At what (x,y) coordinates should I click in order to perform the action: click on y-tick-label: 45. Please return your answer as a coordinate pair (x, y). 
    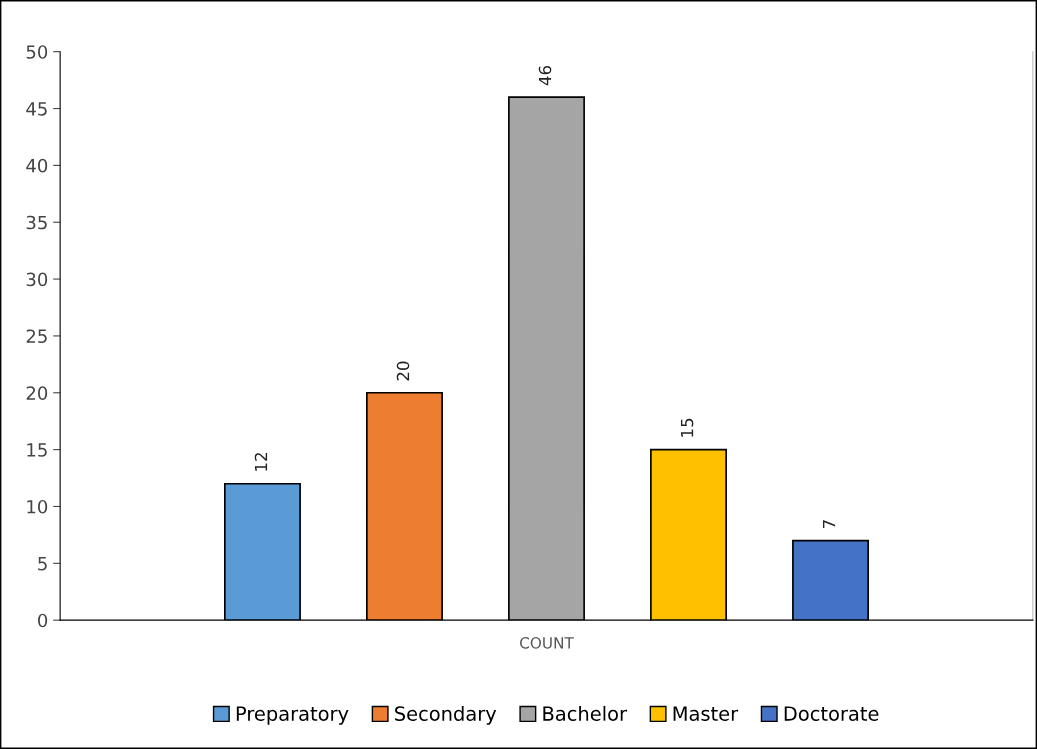
    Looking at the image, I should click on (36, 109).